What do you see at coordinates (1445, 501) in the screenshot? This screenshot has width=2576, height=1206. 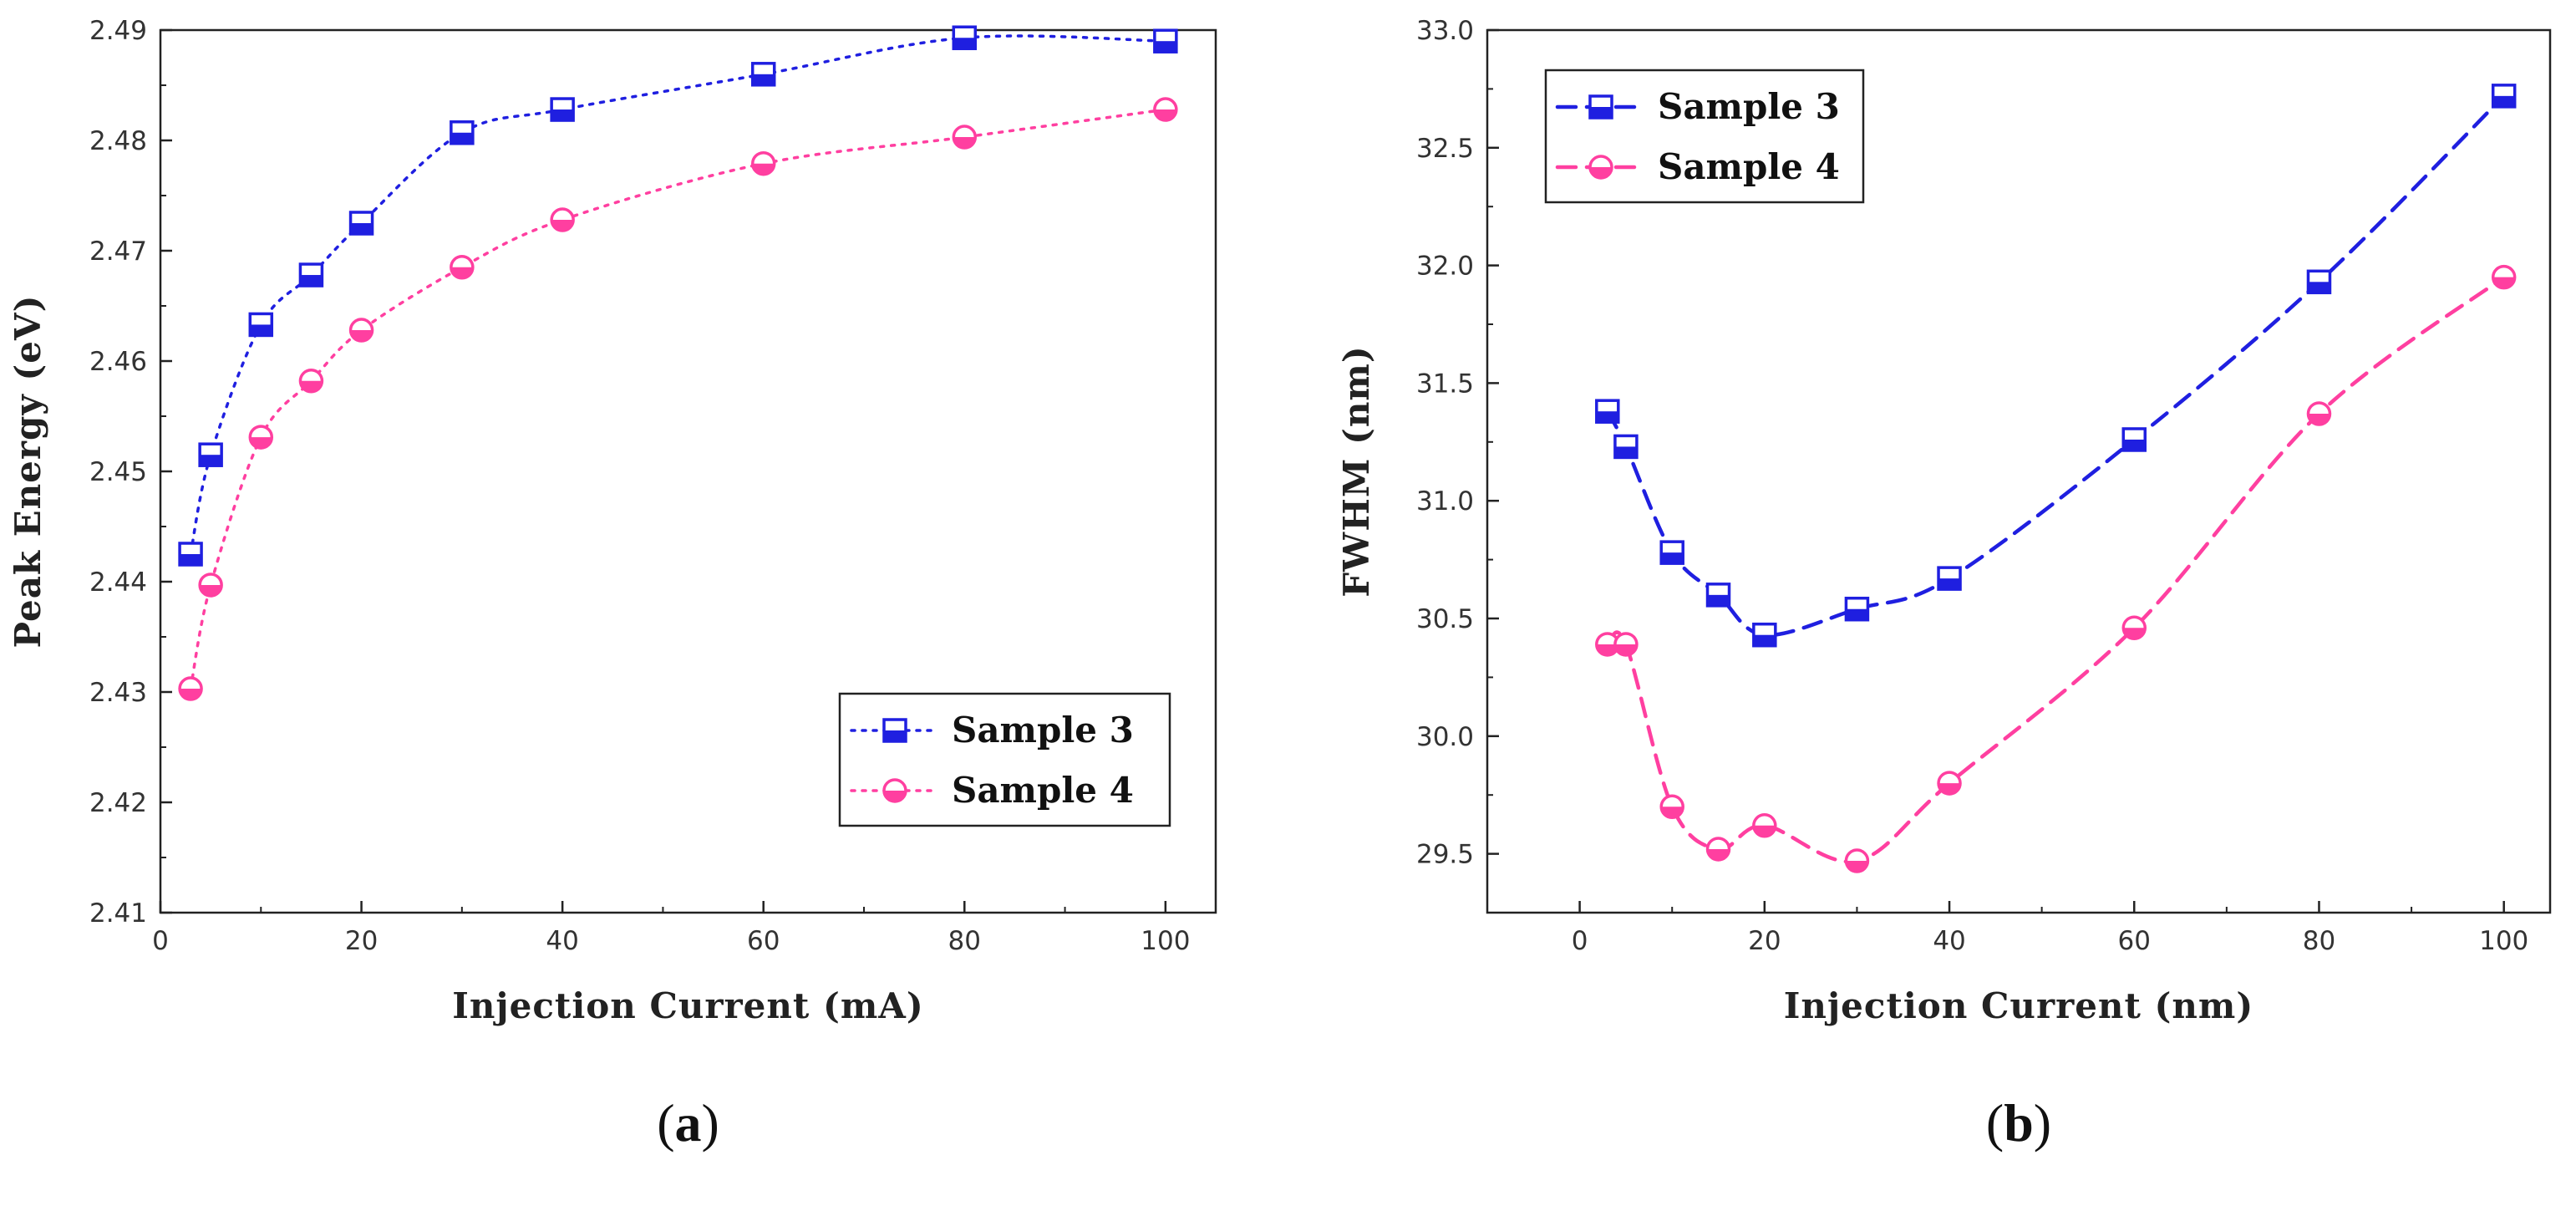 I see `y-tick-label: 31.0` at bounding box center [1445, 501].